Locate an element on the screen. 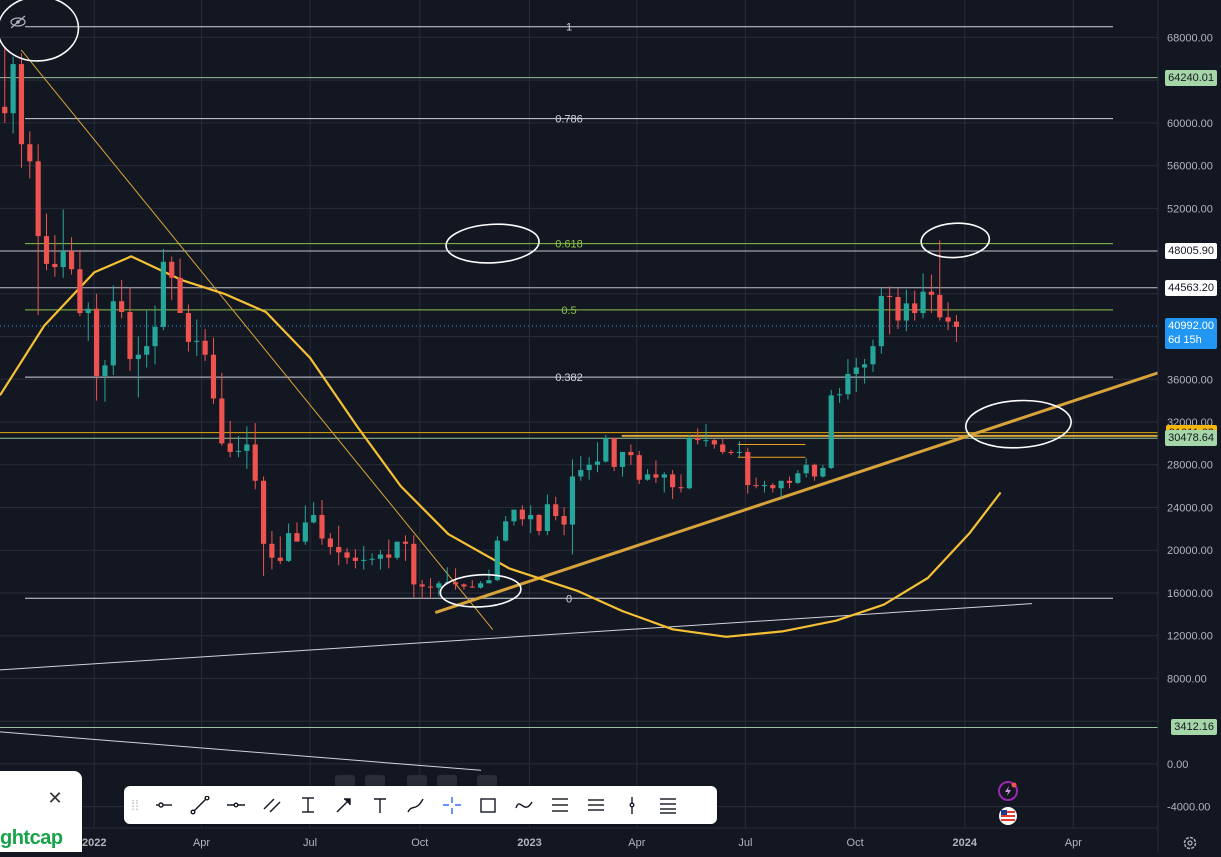 This screenshot has width=1221, height=857. horizontal-line-icon is located at coordinates (236, 805).